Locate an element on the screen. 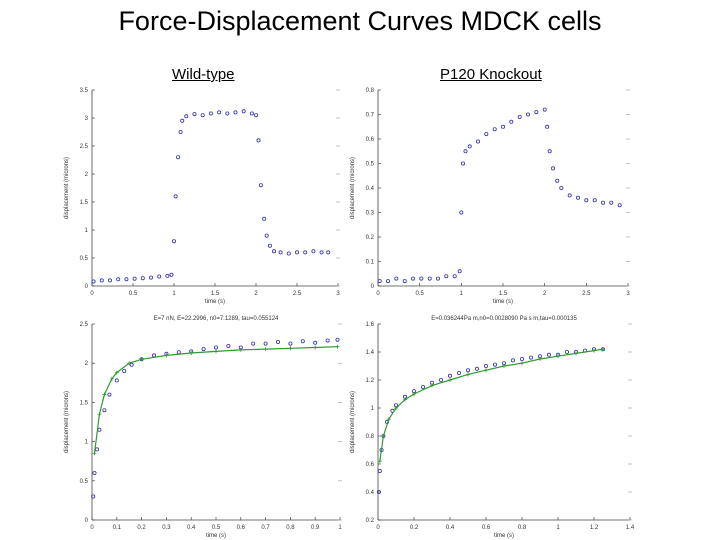  wt-step-x-tick-label: 1.5 is located at coordinates (215, 294).